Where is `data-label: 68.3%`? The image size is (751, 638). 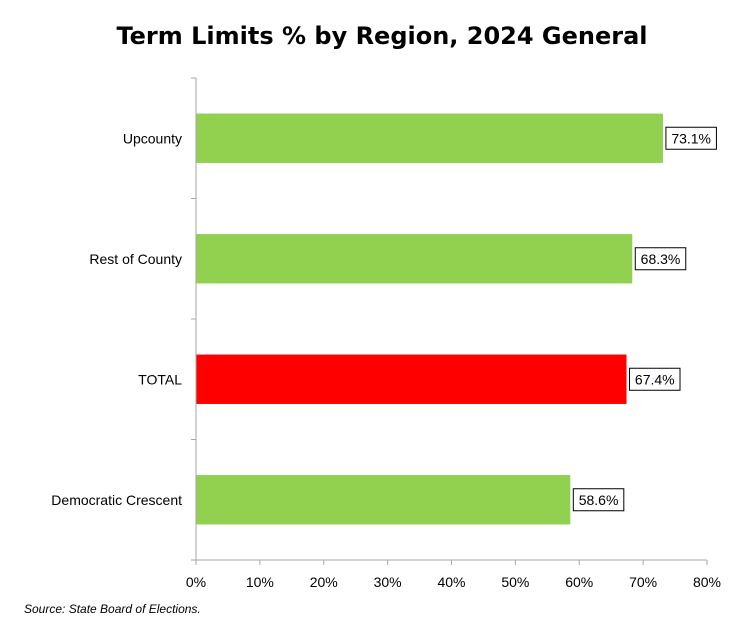 data-label: 68.3% is located at coordinates (661, 259).